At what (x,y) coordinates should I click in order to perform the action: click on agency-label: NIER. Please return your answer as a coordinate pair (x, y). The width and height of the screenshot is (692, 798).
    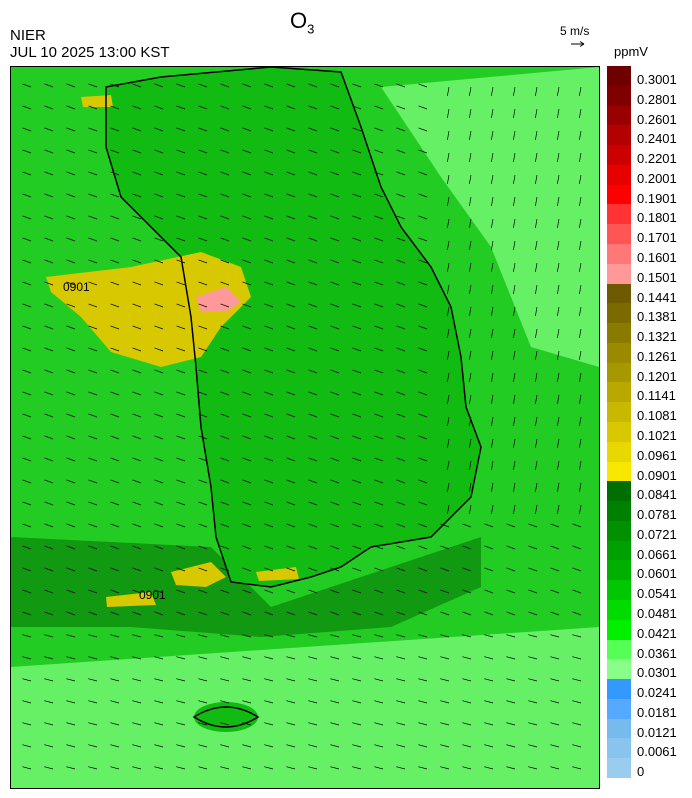
    Looking at the image, I should click on (28, 35).